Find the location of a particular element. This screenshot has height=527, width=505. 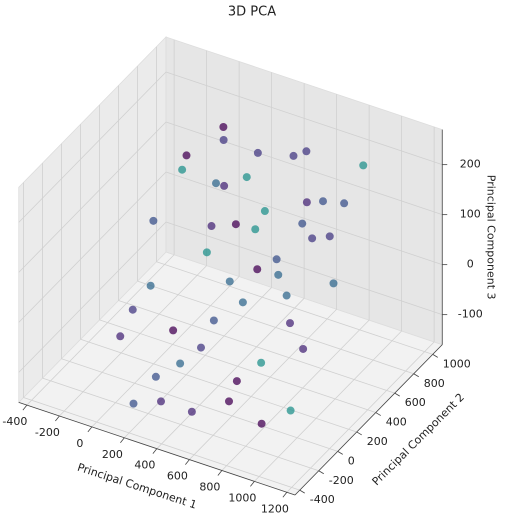

y-axis-line is located at coordinates (368, 420).